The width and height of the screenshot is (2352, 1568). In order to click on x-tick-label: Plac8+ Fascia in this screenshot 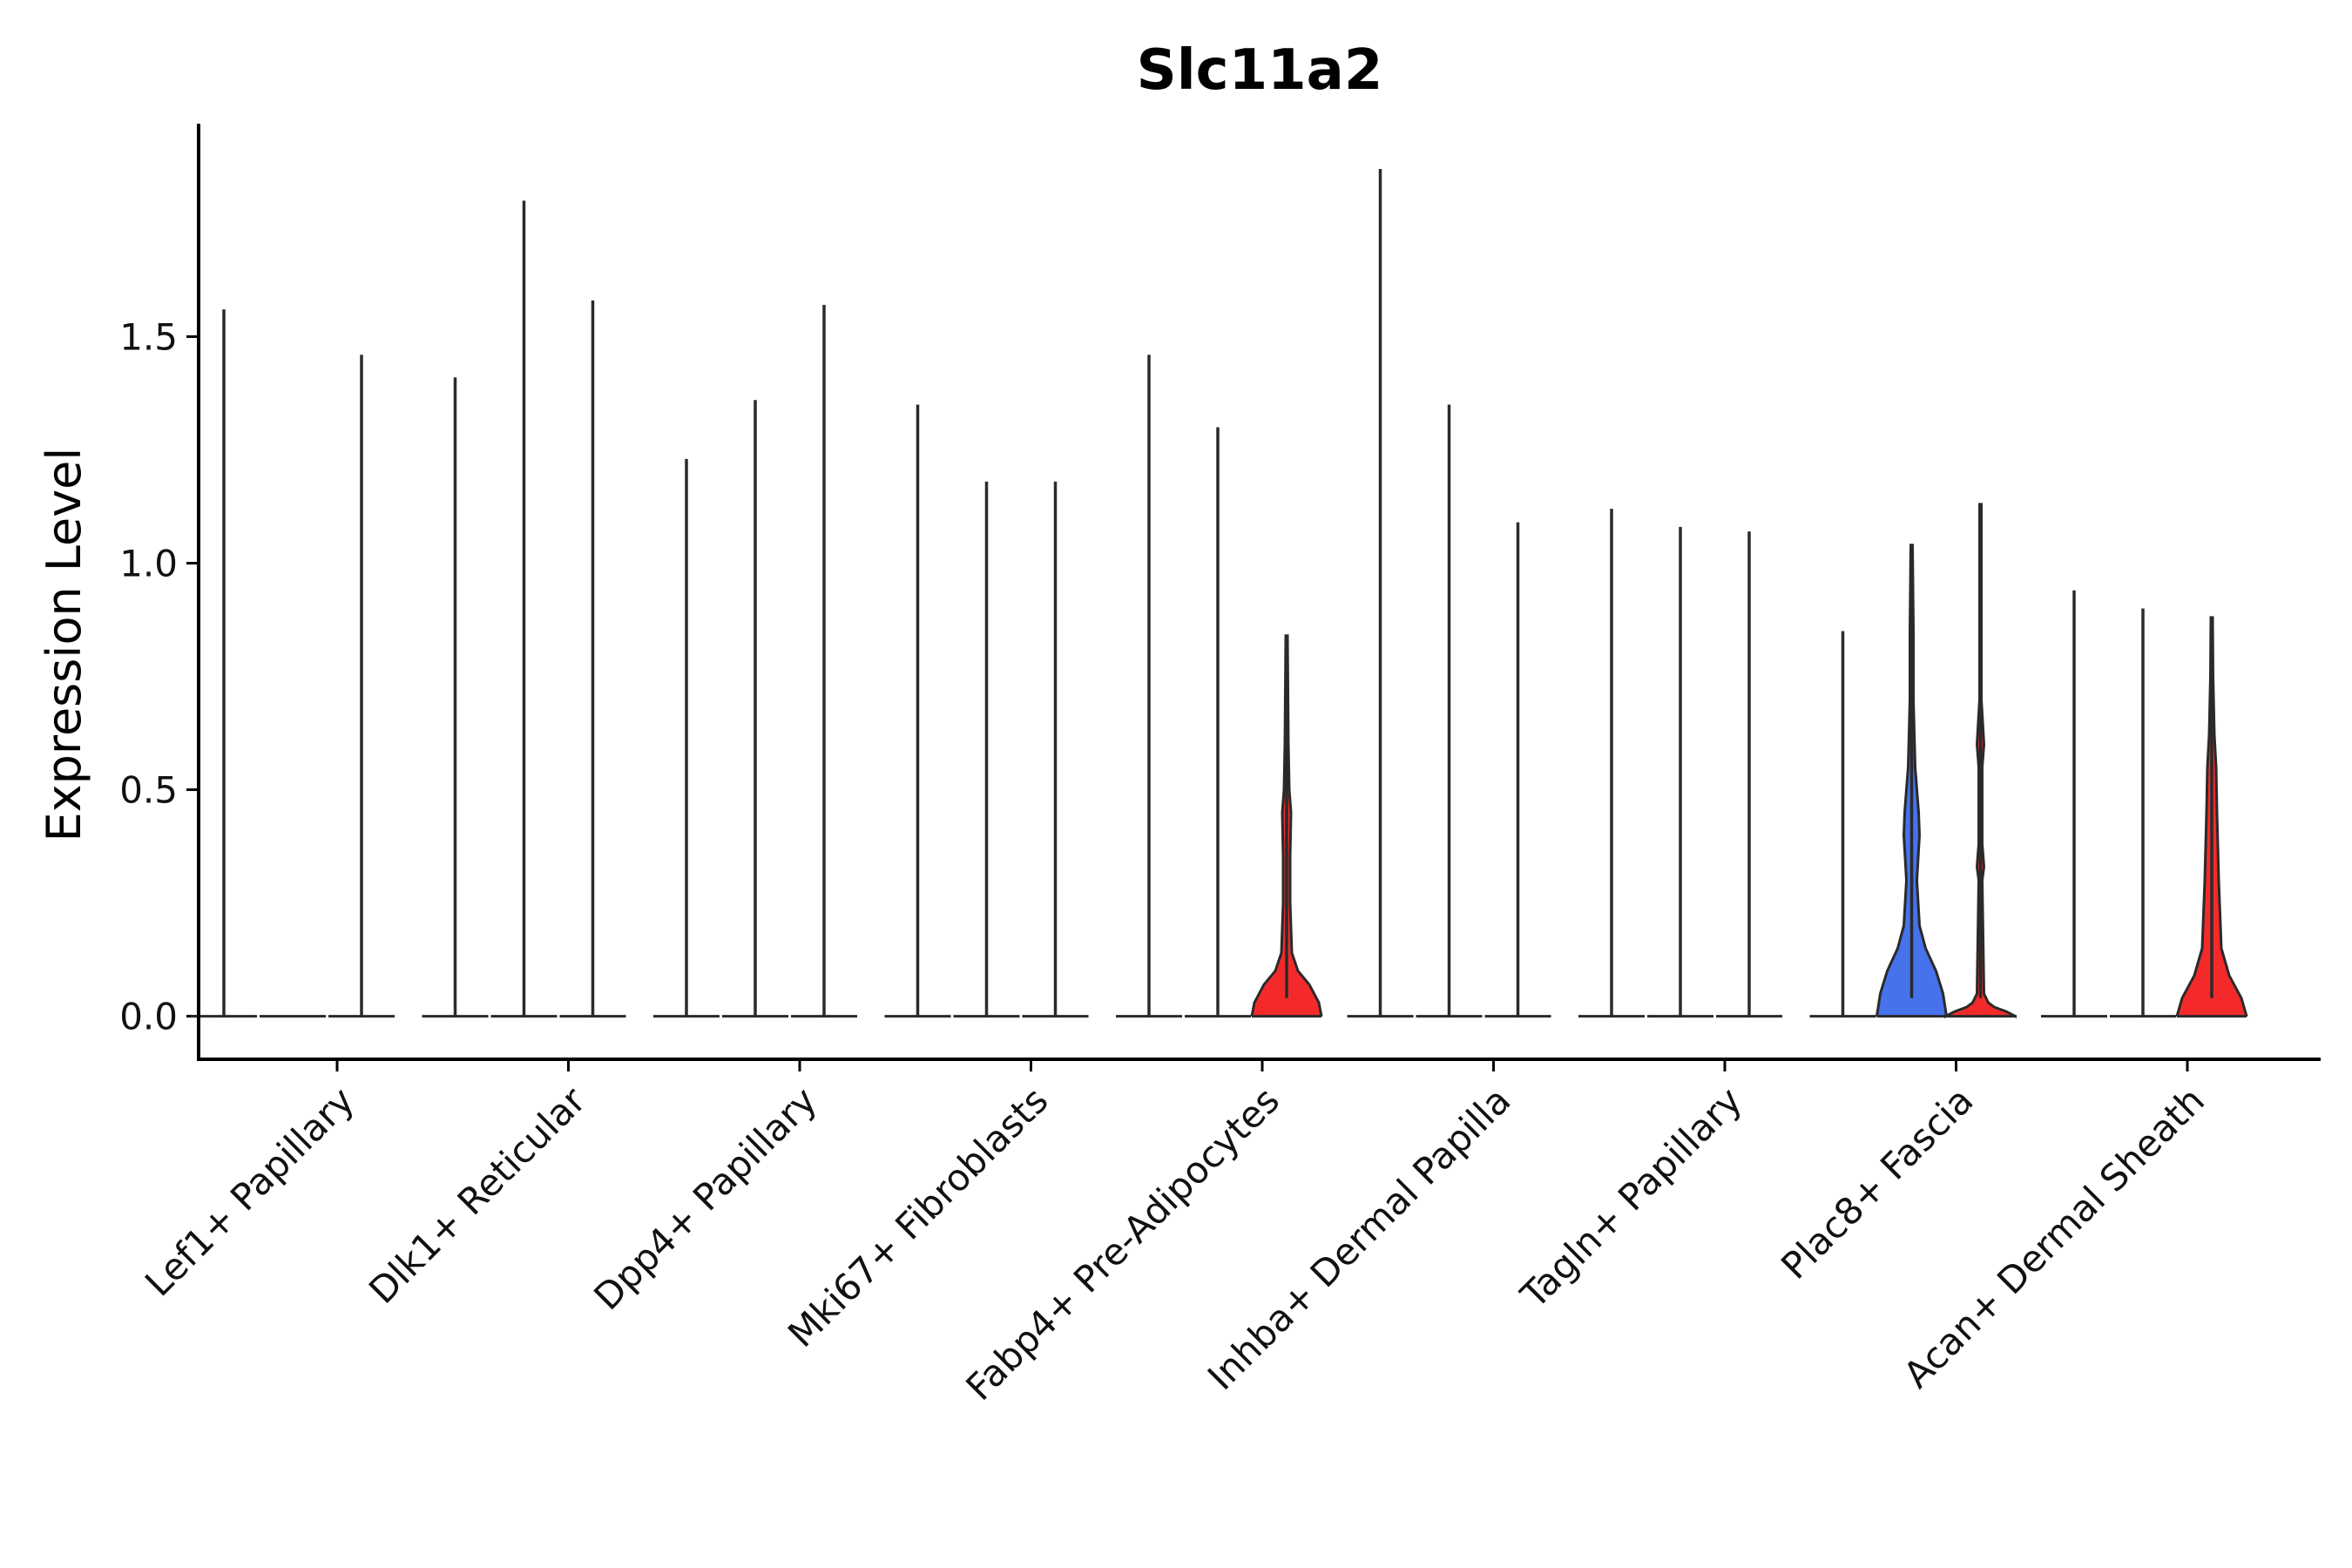, I will do `click(1877, 1182)`.